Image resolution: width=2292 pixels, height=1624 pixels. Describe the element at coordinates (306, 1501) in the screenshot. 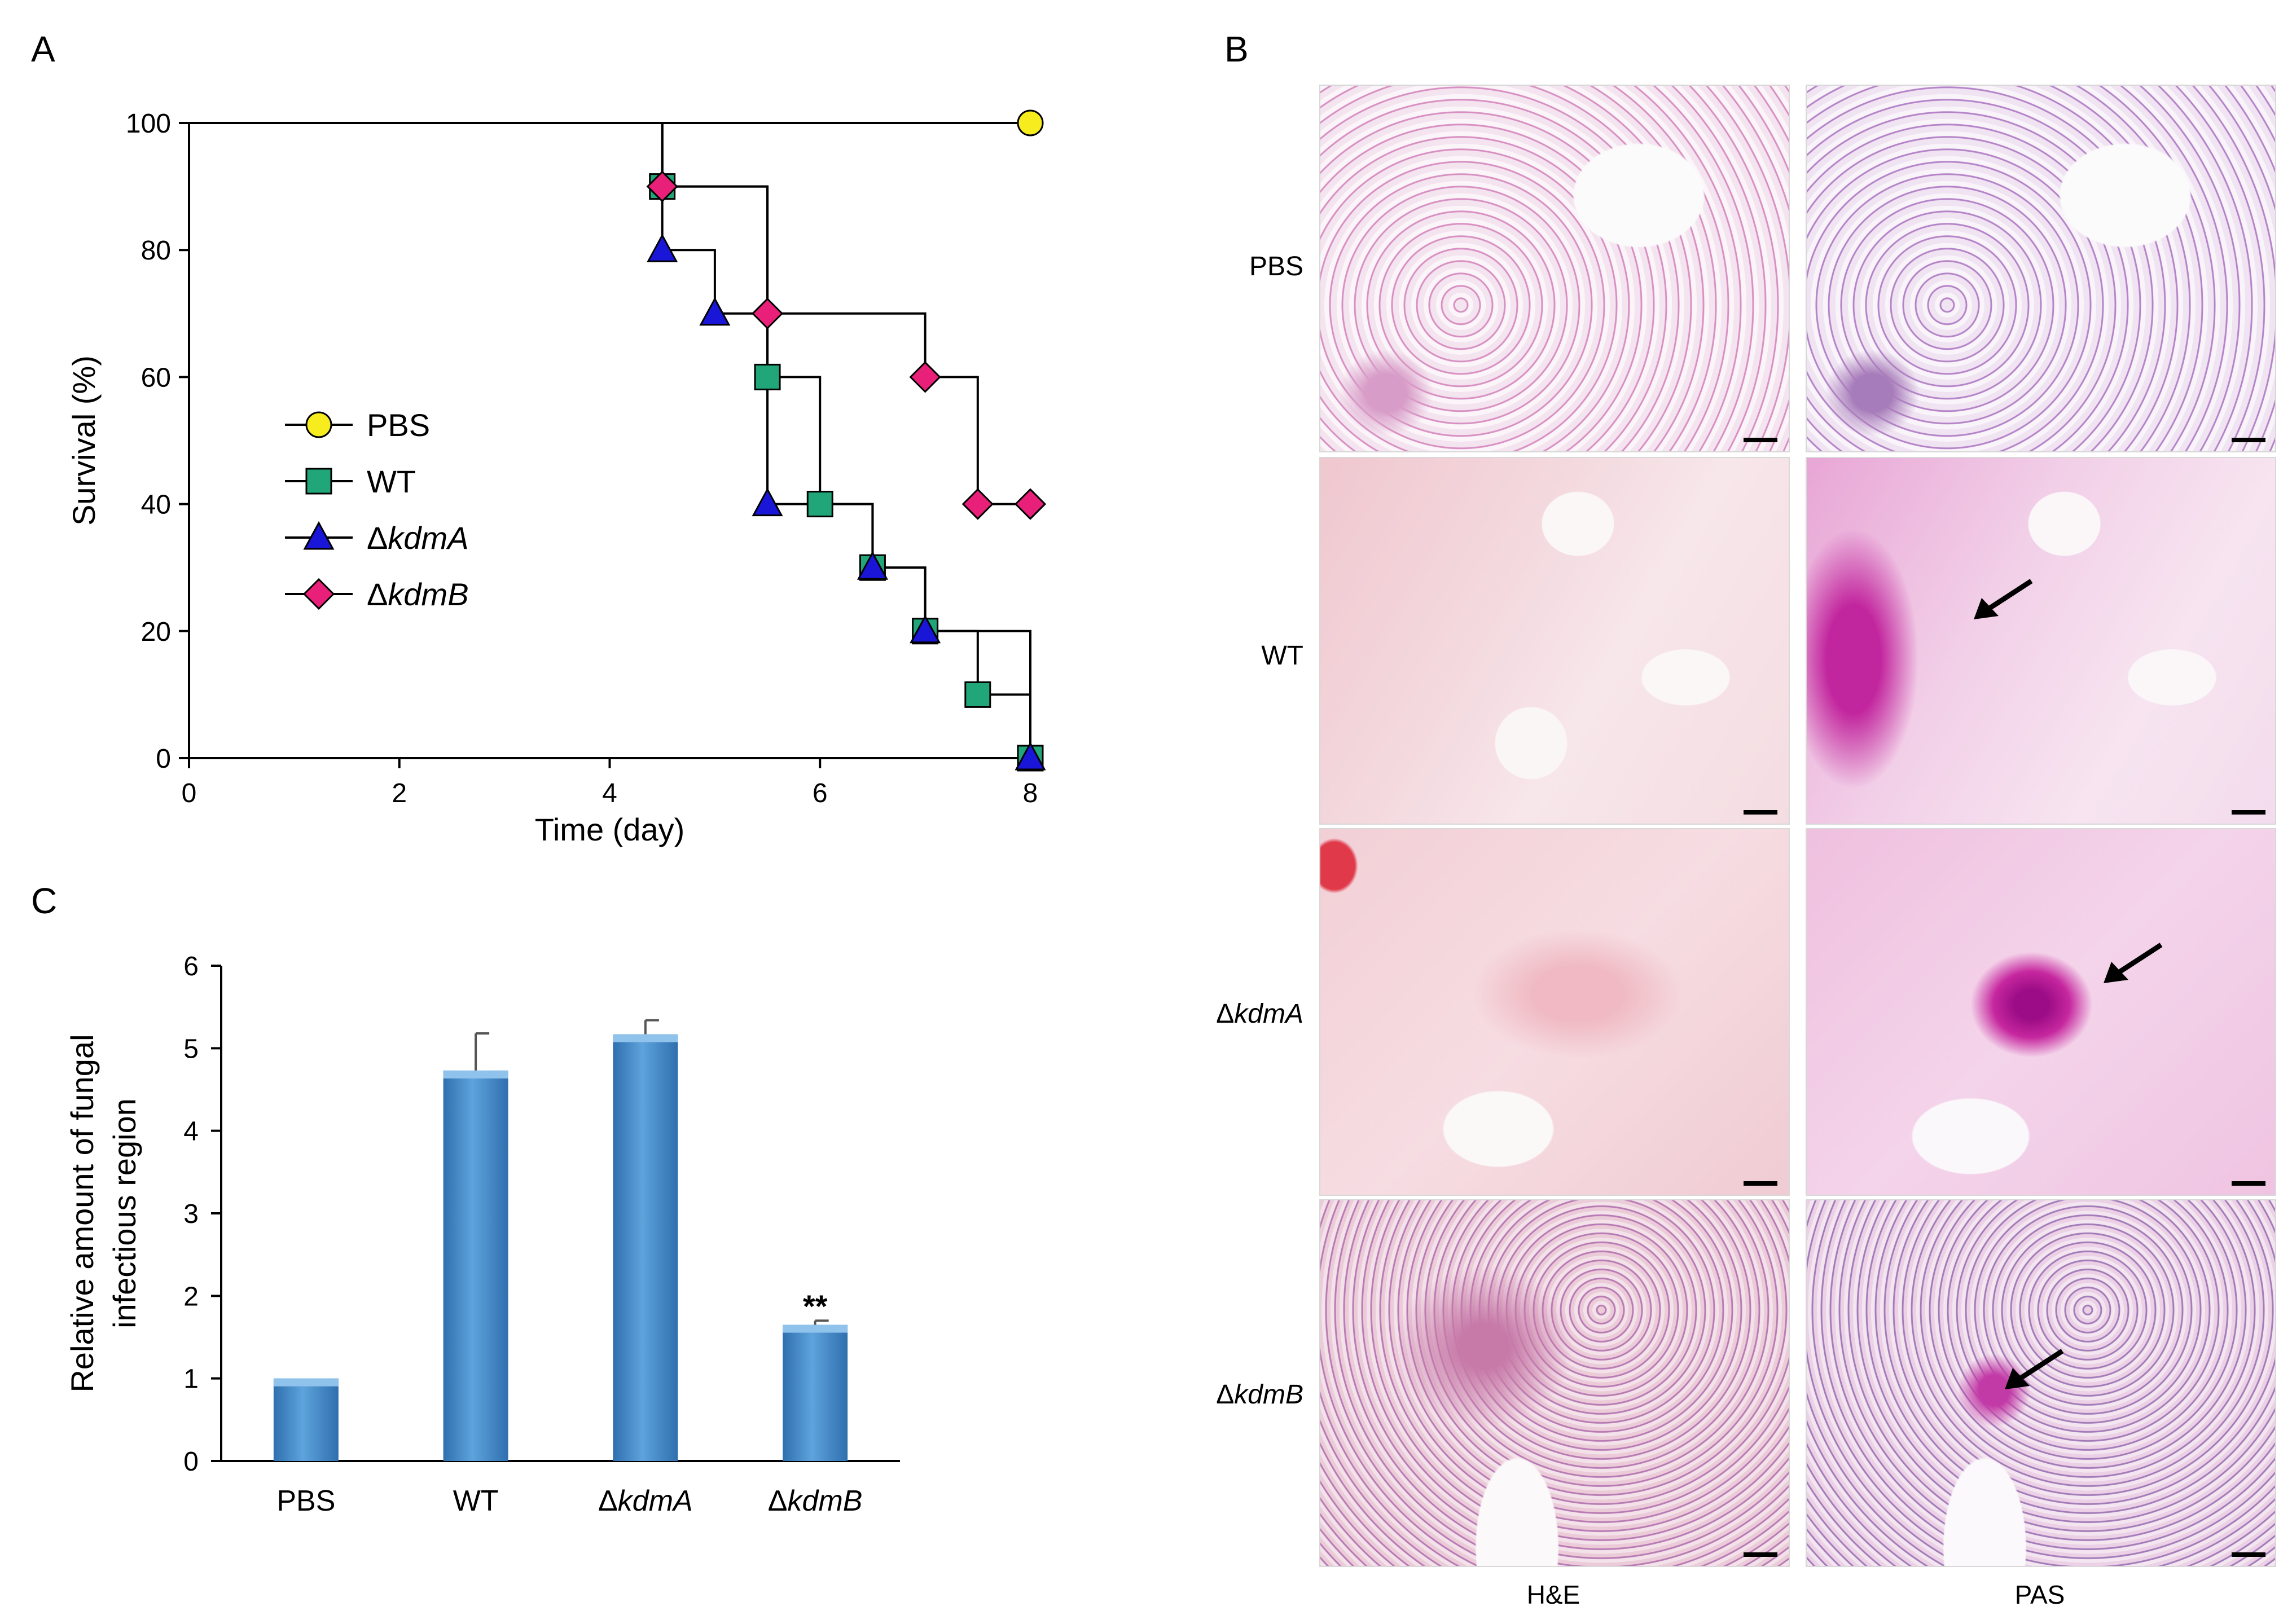

I see `x-category-label: PBS` at that location.